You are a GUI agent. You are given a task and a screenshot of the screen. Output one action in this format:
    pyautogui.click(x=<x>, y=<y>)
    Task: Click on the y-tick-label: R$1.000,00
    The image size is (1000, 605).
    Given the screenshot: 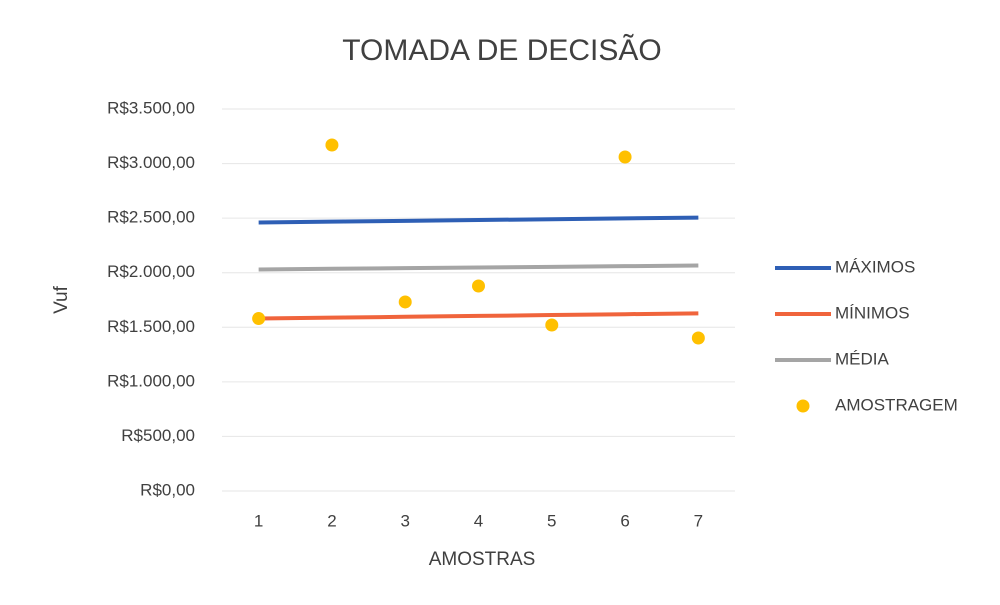 What is the action you would take?
    pyautogui.click(x=151, y=380)
    